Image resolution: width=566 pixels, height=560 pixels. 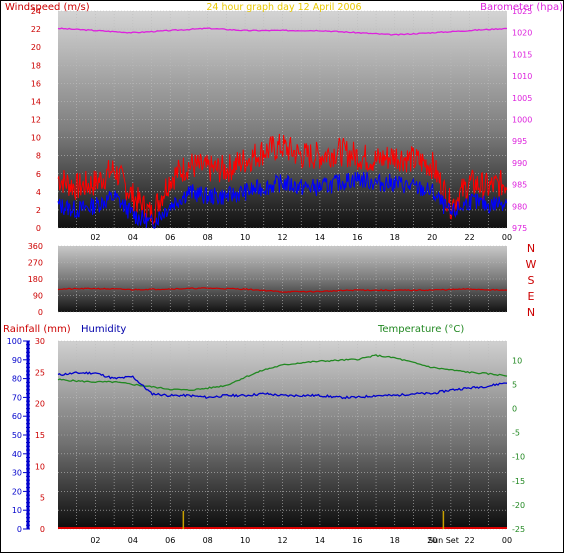 What do you see at coordinates (47, 7) in the screenshot?
I see `windspeed-axis-label: Windspeed (m/s)` at bounding box center [47, 7].